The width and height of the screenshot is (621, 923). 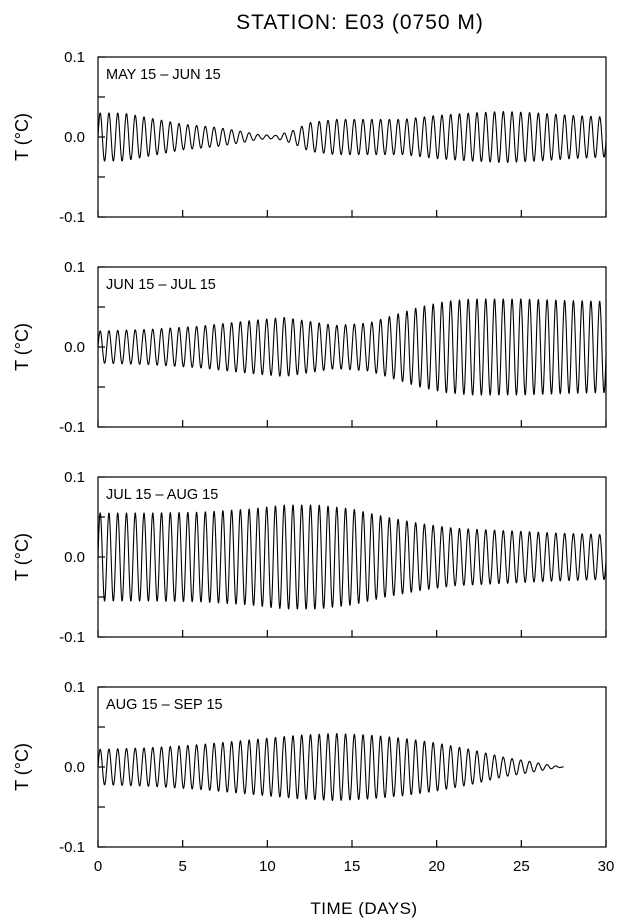 What do you see at coordinates (267, 866) in the screenshot?
I see `x-tick-label: 10` at bounding box center [267, 866].